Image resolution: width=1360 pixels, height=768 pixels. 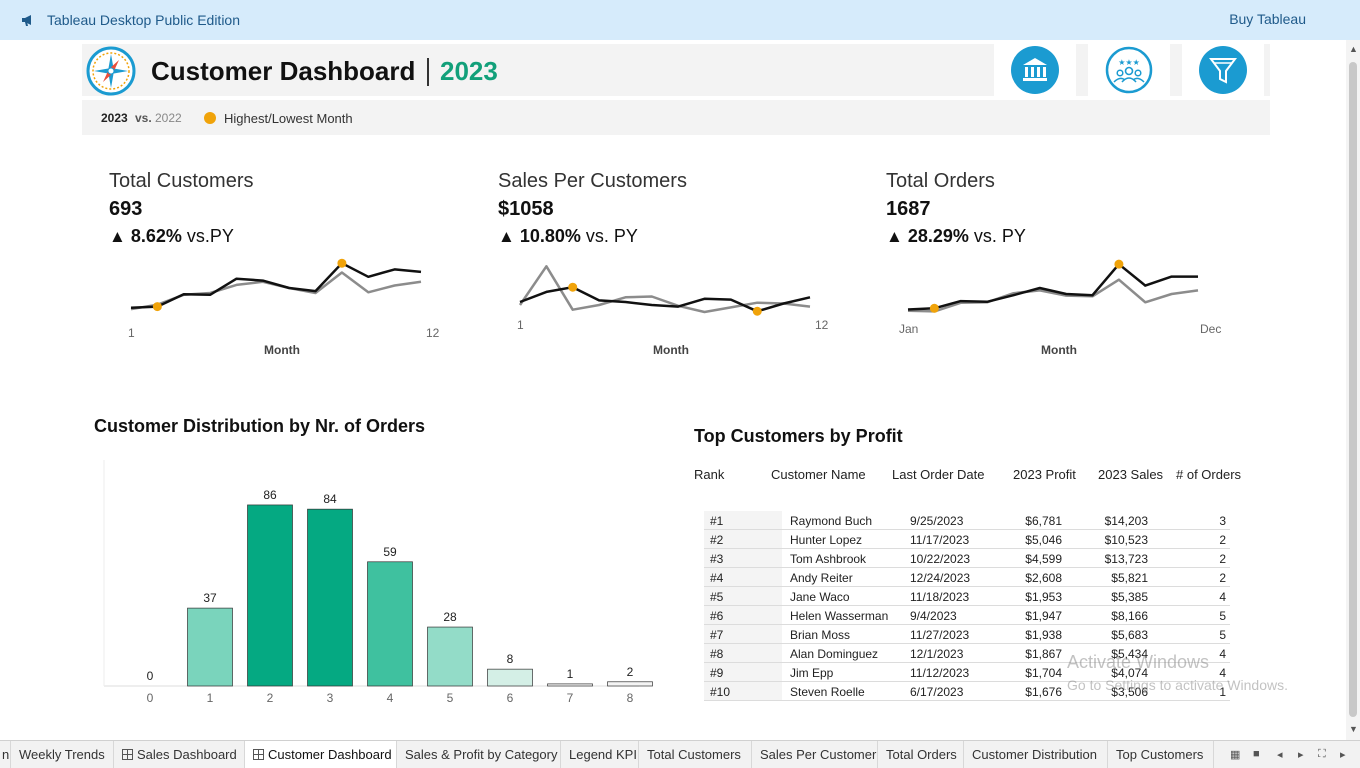 I want to click on last-order-date-cell: 12/1/2023, so click(x=937, y=654).